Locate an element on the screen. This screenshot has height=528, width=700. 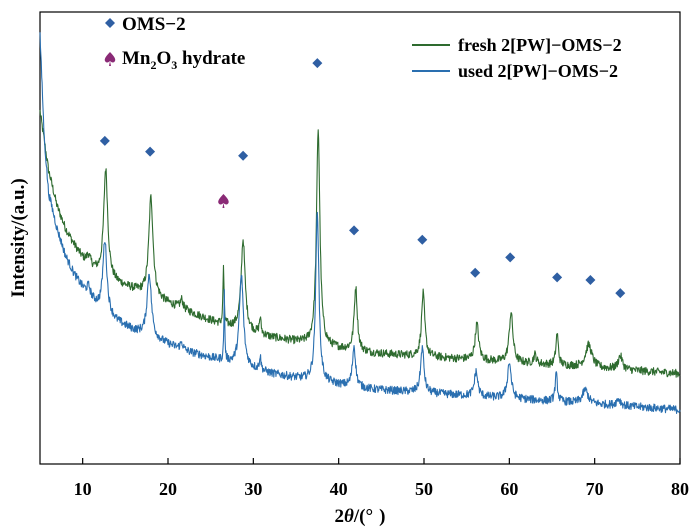
legend-label-used: used 2[PW]−OMS−2 is located at coordinates (538, 71).